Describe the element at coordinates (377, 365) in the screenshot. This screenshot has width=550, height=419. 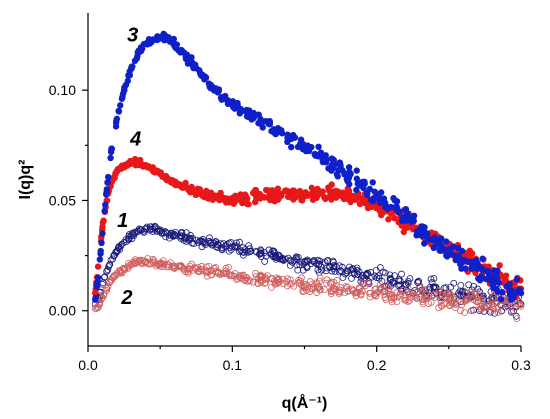
I see `x-tick-label: 0.2` at that location.